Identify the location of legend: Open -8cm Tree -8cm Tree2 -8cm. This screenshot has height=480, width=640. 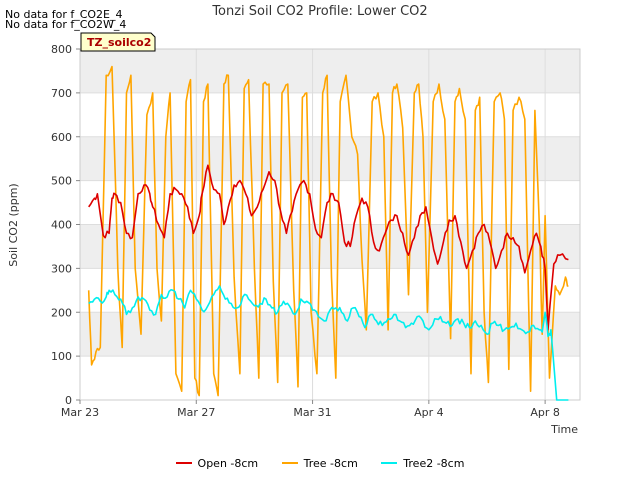
(320, 462).